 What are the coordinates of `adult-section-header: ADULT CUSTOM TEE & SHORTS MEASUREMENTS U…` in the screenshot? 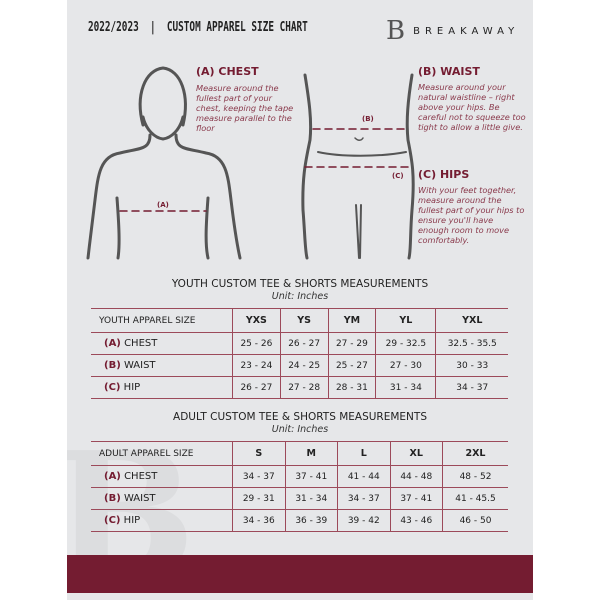 It's located at (300, 423).